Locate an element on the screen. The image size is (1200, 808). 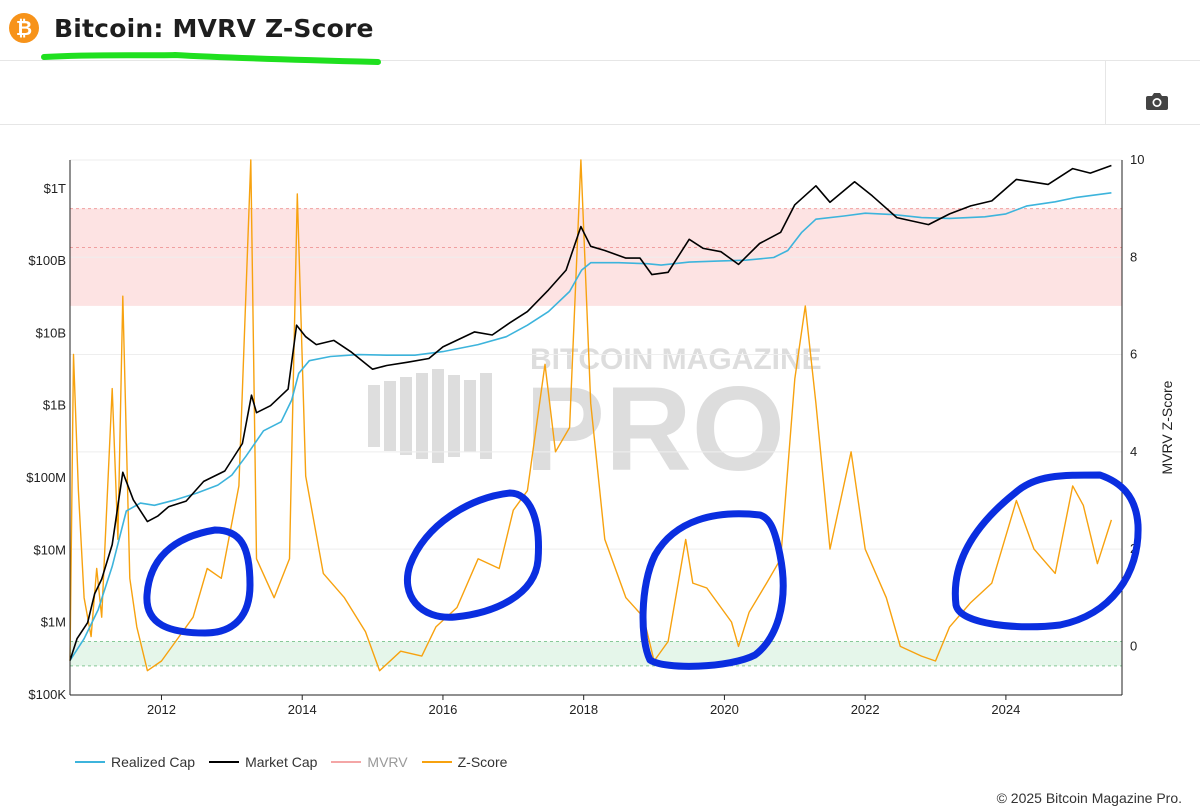
toolbar-divider is located at coordinates (1105, 92).